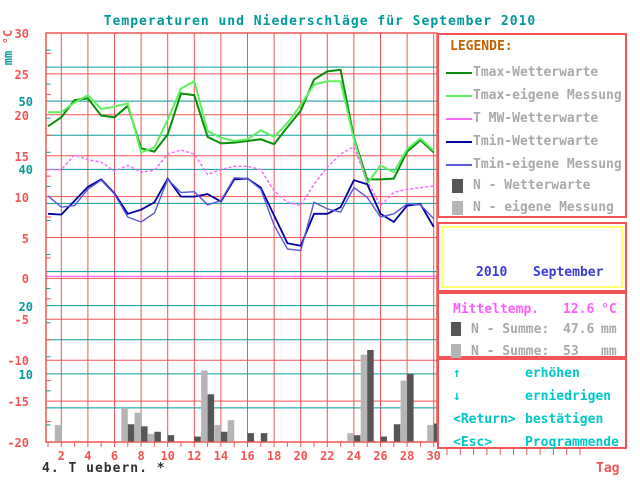 The height and width of the screenshot is (480, 640). What do you see at coordinates (571, 351) in the screenshot?
I see `precip-sum-value: 53` at bounding box center [571, 351].